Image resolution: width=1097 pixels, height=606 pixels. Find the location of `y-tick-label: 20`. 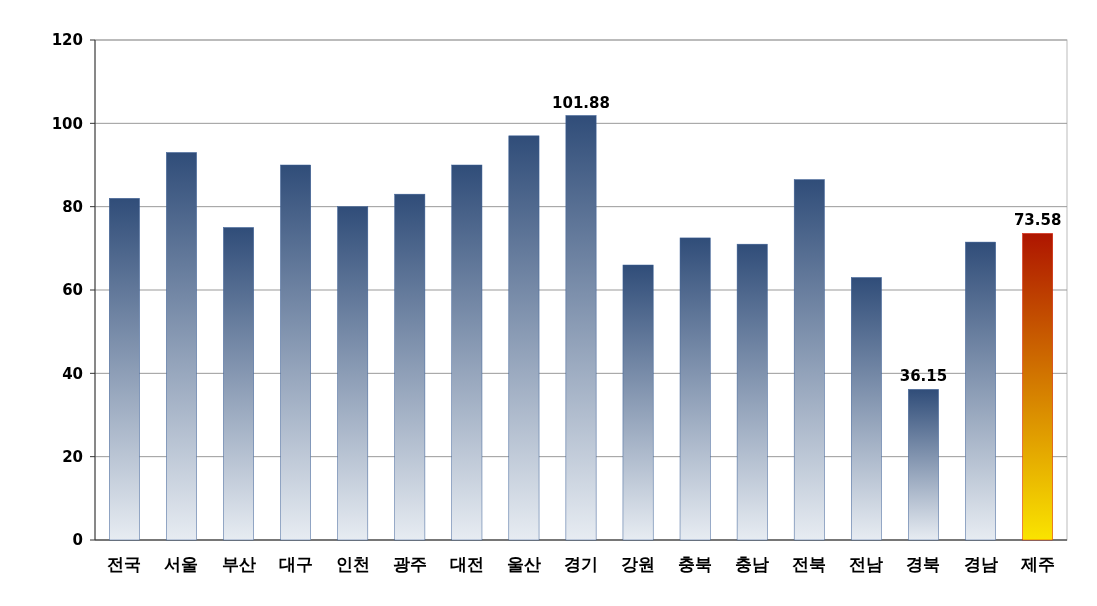

y-tick-label: 20 is located at coordinates (72, 456).